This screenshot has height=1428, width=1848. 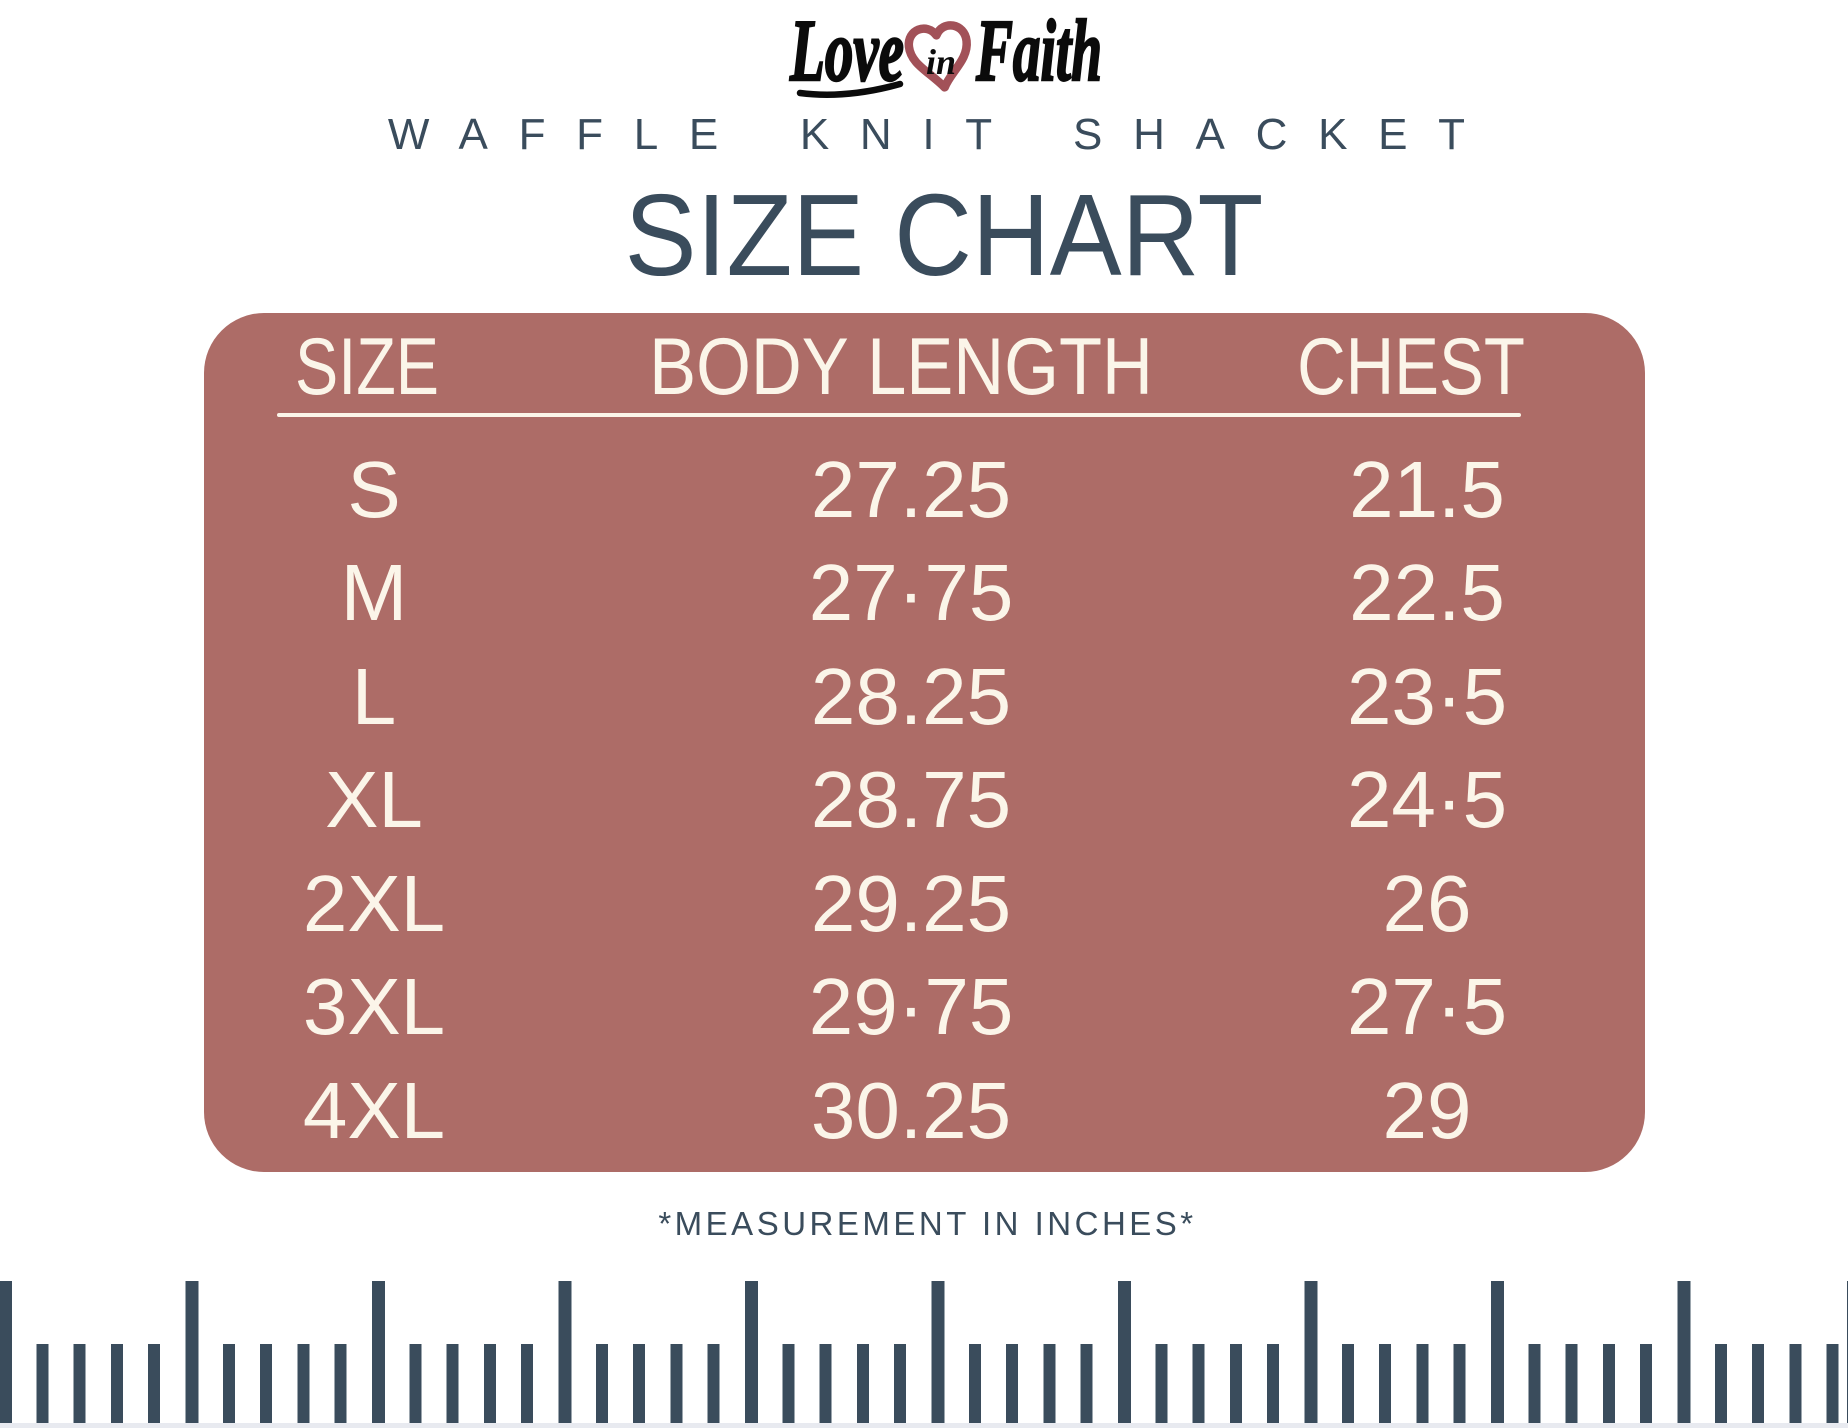 I want to click on svg-text: Faith, so click(x=1038, y=53).